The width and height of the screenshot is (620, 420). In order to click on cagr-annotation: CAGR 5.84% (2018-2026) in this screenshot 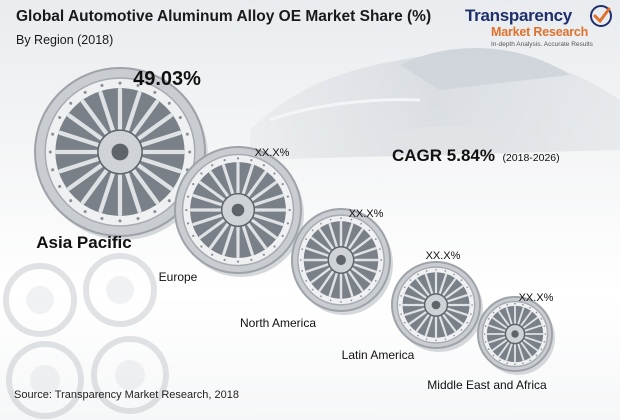, I will do `click(476, 156)`.